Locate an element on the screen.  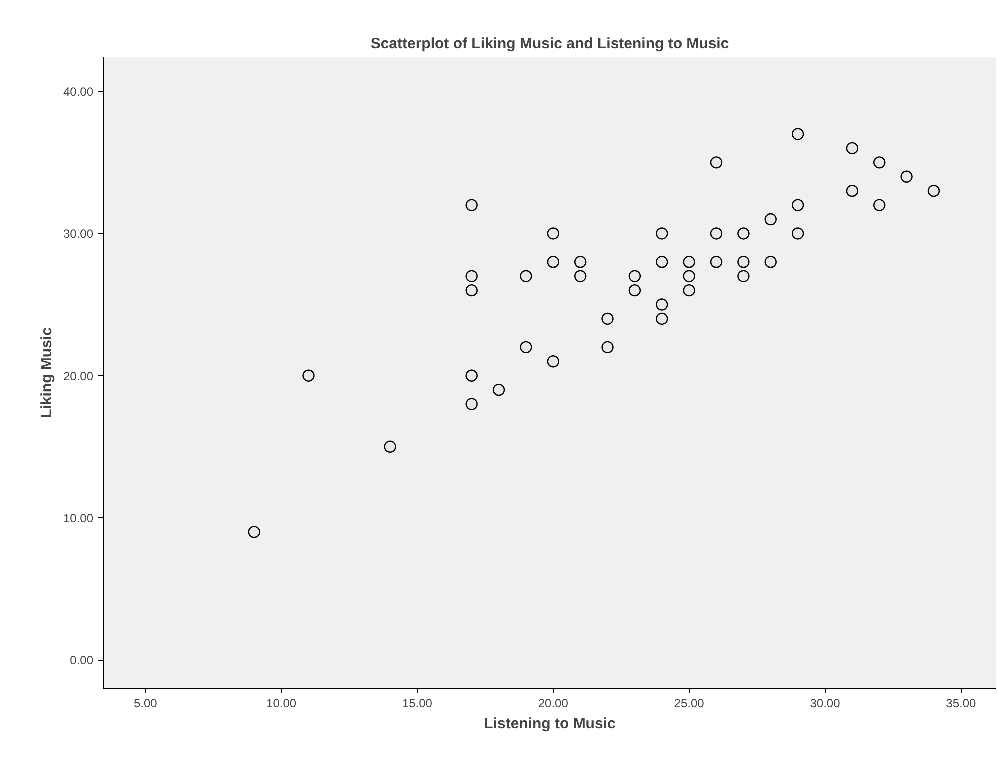
x-tick-label: 5.00 is located at coordinates (146, 703).